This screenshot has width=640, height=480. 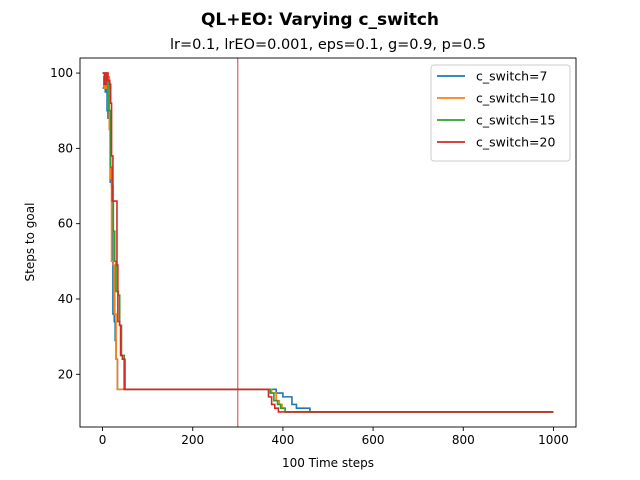 What do you see at coordinates (61, 73) in the screenshot?
I see `y-tick-label: 100` at bounding box center [61, 73].